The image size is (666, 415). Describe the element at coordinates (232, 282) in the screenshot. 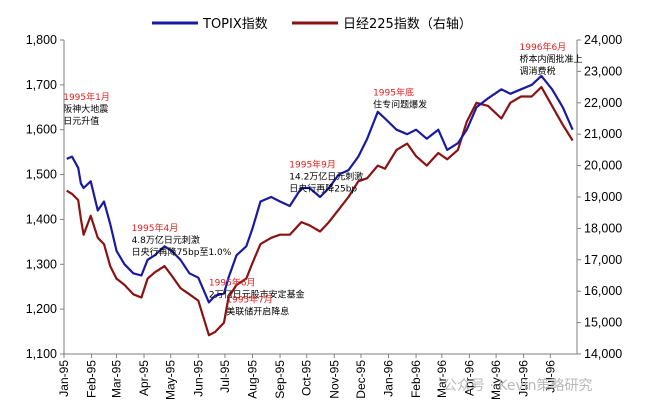

I see `annotation-date: 1995年6月` at that location.